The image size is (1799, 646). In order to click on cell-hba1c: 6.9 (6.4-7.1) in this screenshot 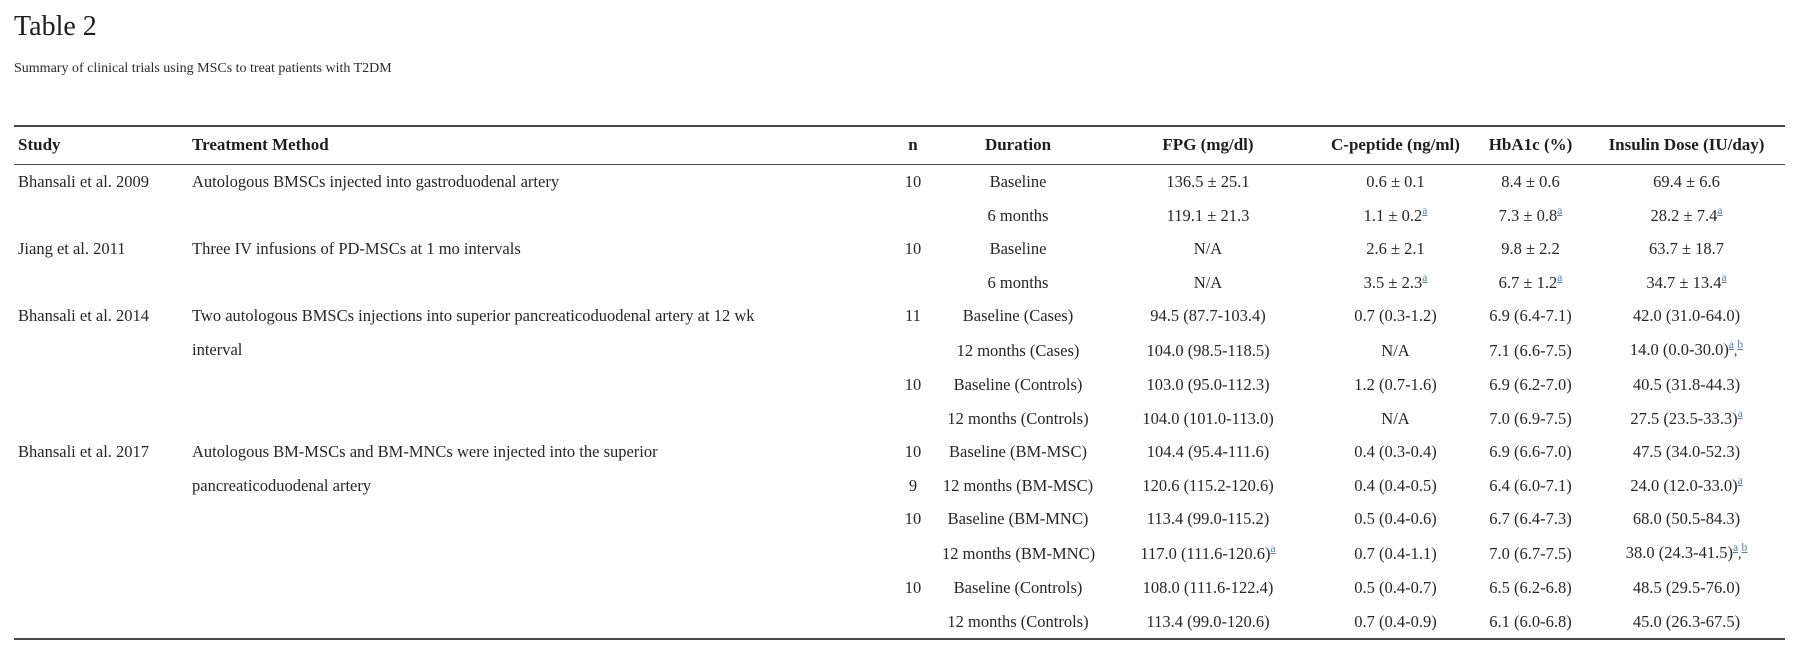, I will do `click(1530, 316)`.